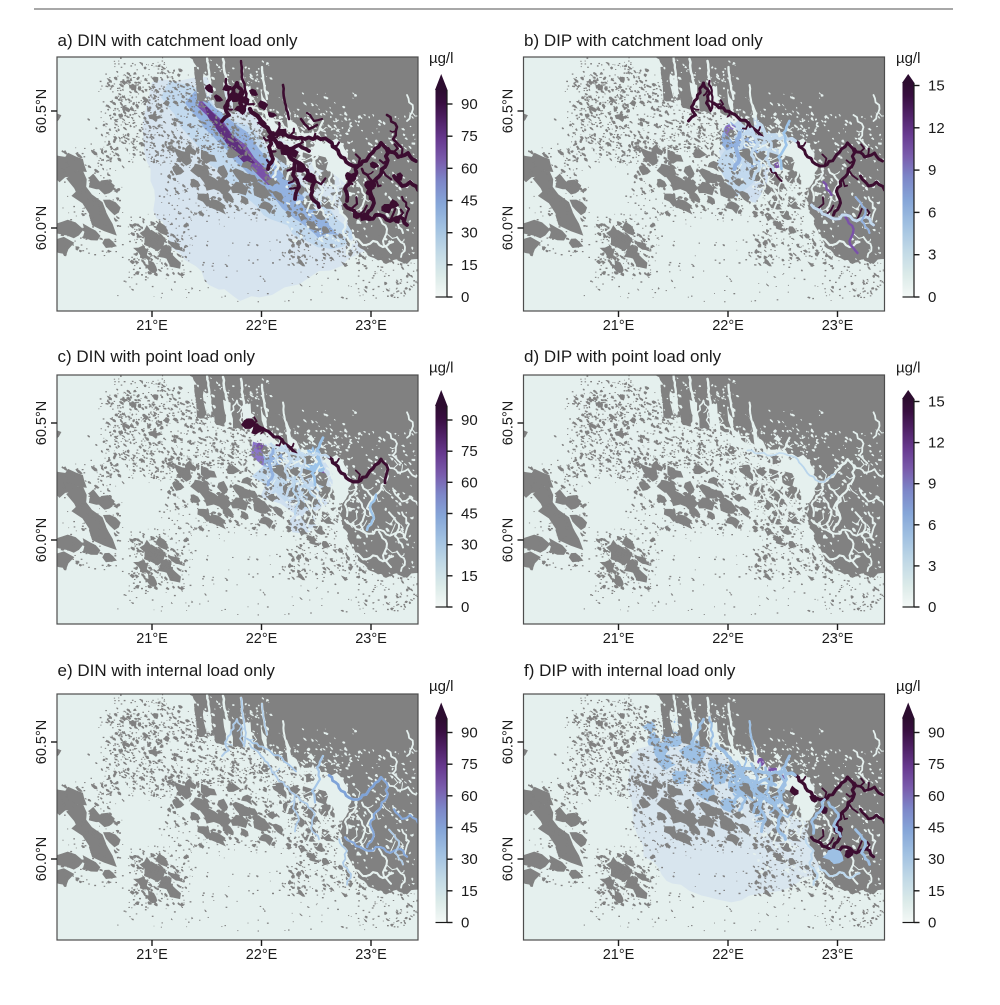  I want to click on svg-text: c) DIN with point load only, so click(157, 356).